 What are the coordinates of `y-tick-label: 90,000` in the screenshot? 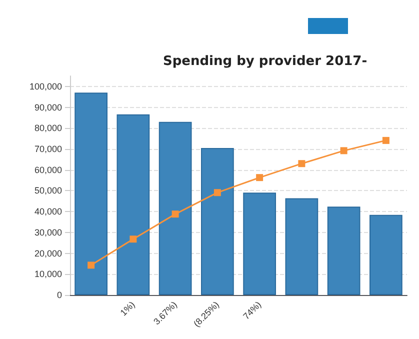 It's located at (48, 107).